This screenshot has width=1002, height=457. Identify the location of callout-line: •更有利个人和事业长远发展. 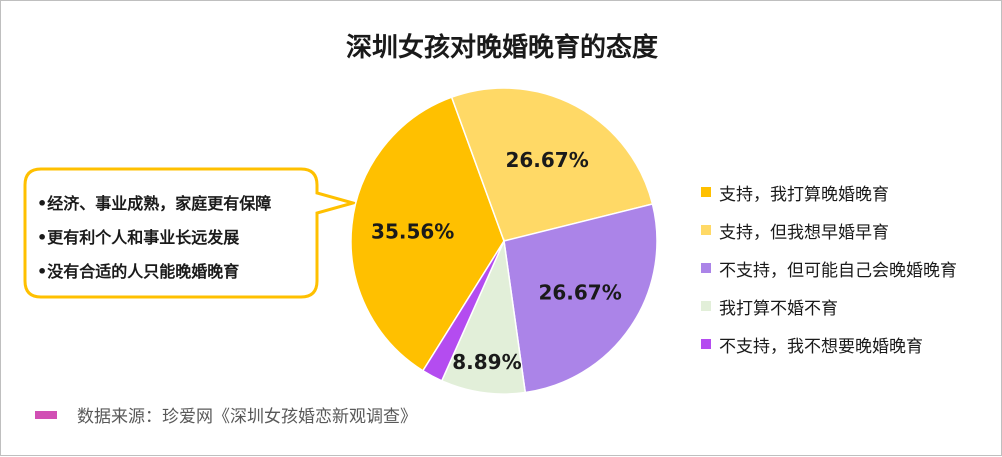
(138, 237).